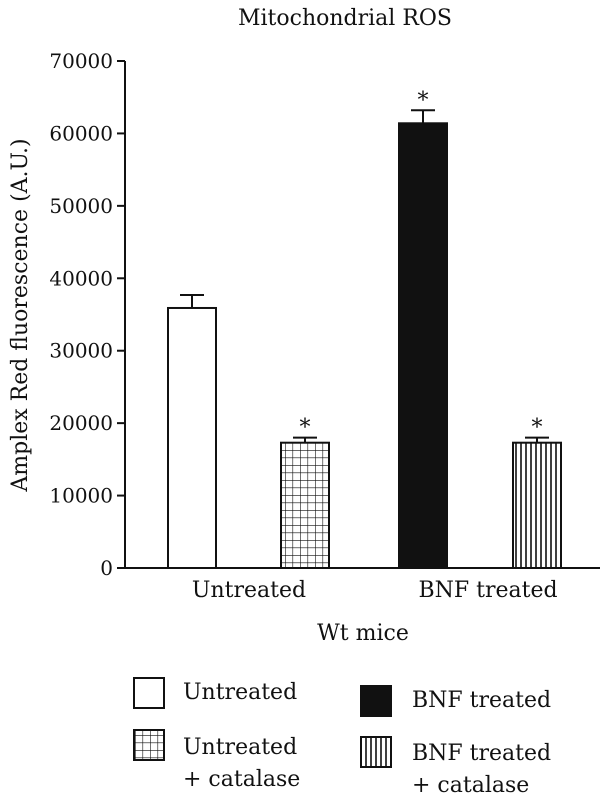  Describe the element at coordinates (81, 133) in the screenshot. I see `y-tick-label: 60000` at that location.